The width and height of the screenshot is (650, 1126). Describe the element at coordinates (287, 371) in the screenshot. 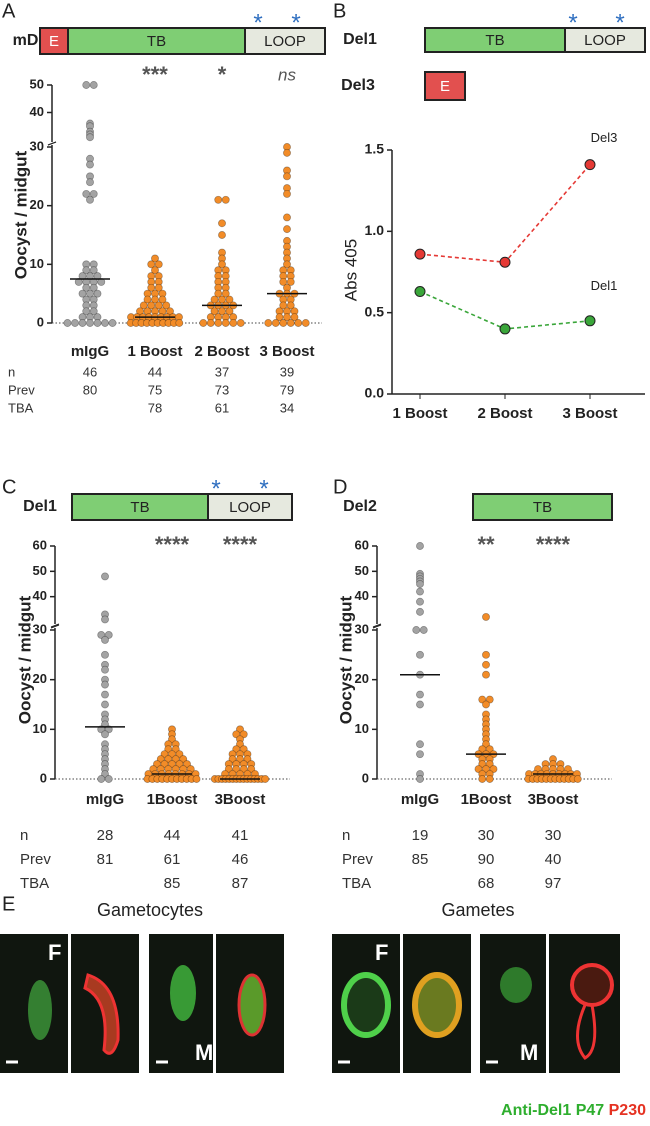

I see `table-cell: 39` at that location.